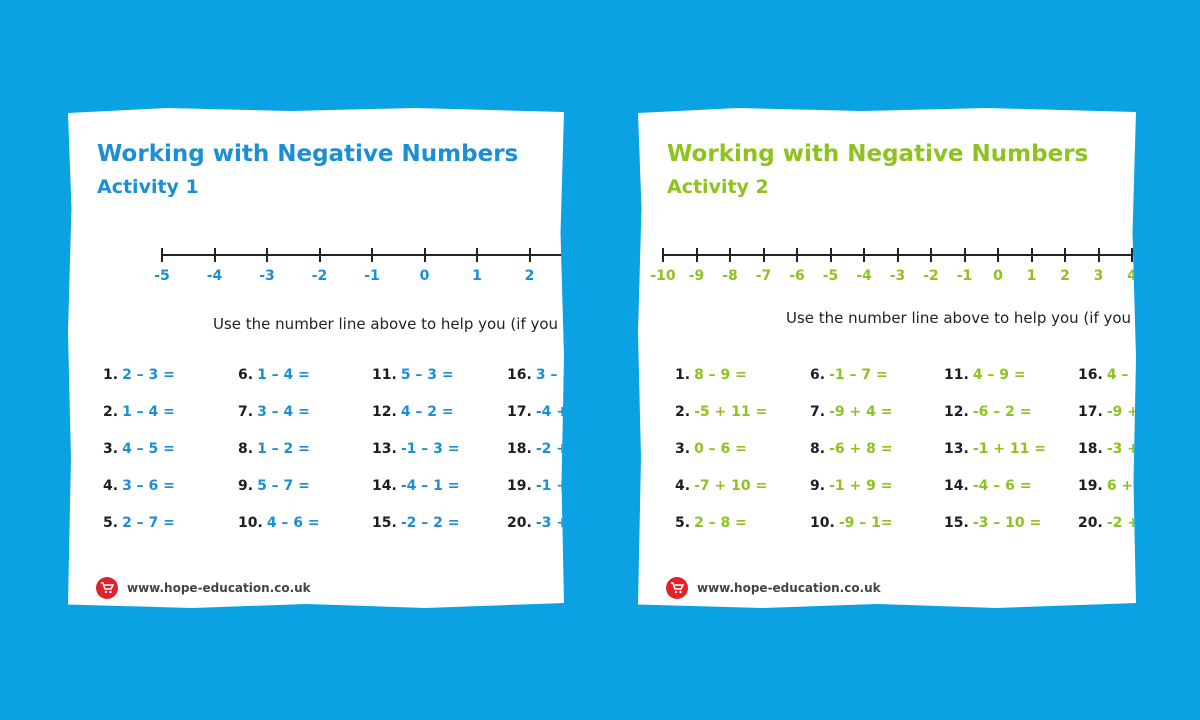 The width and height of the screenshot is (1200, 720). What do you see at coordinates (763, 276) in the screenshot?
I see `number-line-label: -7` at bounding box center [763, 276].